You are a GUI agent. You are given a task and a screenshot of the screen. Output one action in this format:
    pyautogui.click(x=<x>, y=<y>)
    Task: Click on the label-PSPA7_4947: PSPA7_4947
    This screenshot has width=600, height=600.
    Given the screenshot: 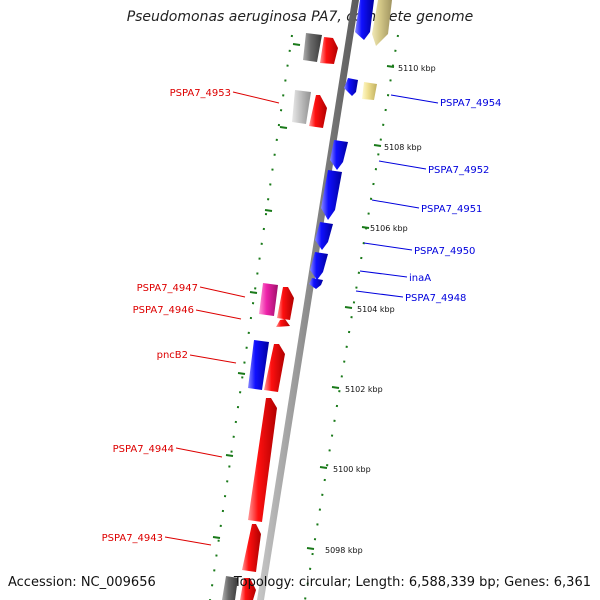 What is the action you would take?
    pyautogui.click(x=167, y=288)
    